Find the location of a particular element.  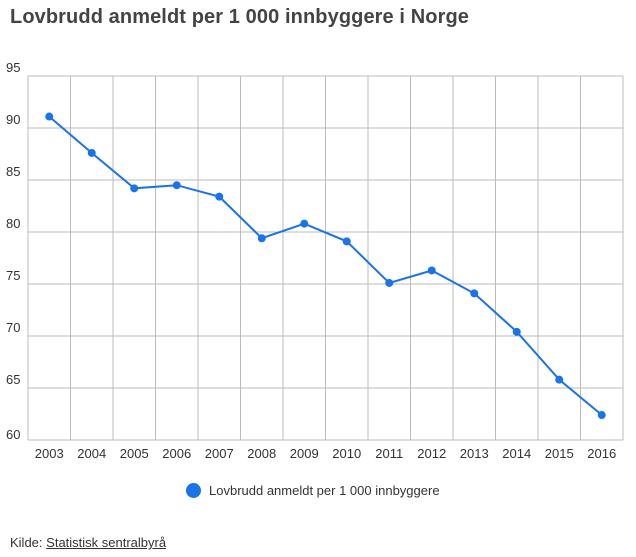

legend: Lovbrudd anmeldt per 1 000 innbyggere is located at coordinates (313, 490).